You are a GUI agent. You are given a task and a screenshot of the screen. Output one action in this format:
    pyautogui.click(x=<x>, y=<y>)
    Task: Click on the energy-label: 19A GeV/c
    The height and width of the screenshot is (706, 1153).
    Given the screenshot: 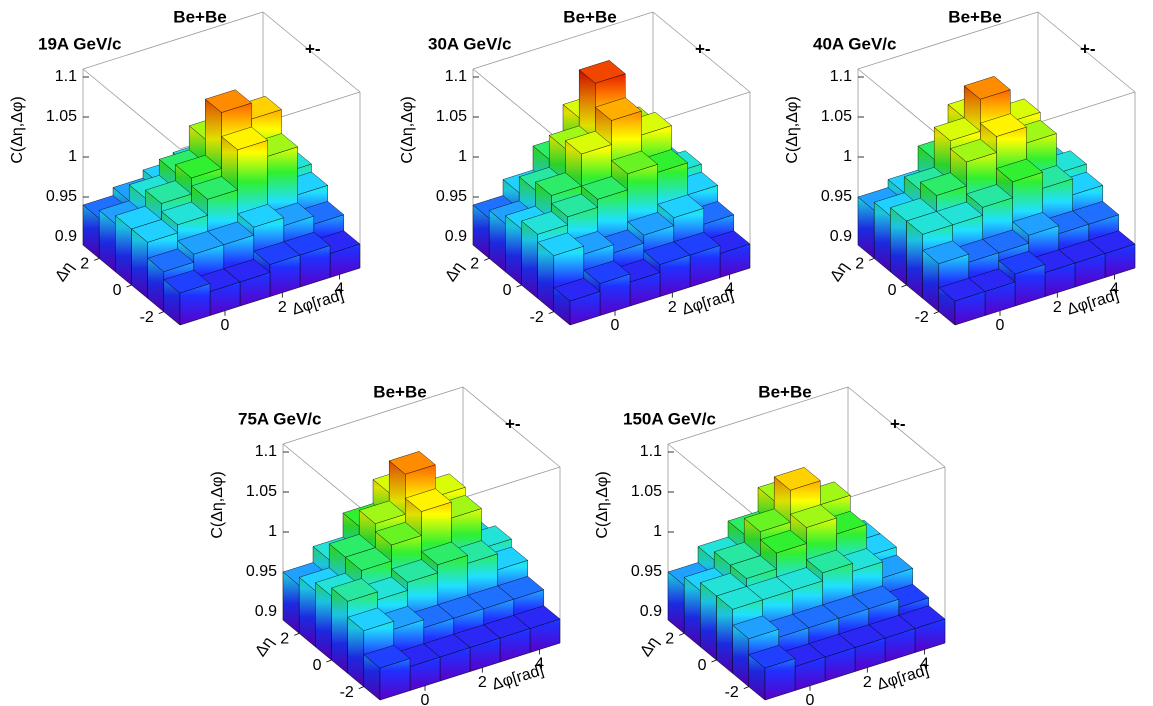 What is the action you would take?
    pyautogui.click(x=79, y=43)
    